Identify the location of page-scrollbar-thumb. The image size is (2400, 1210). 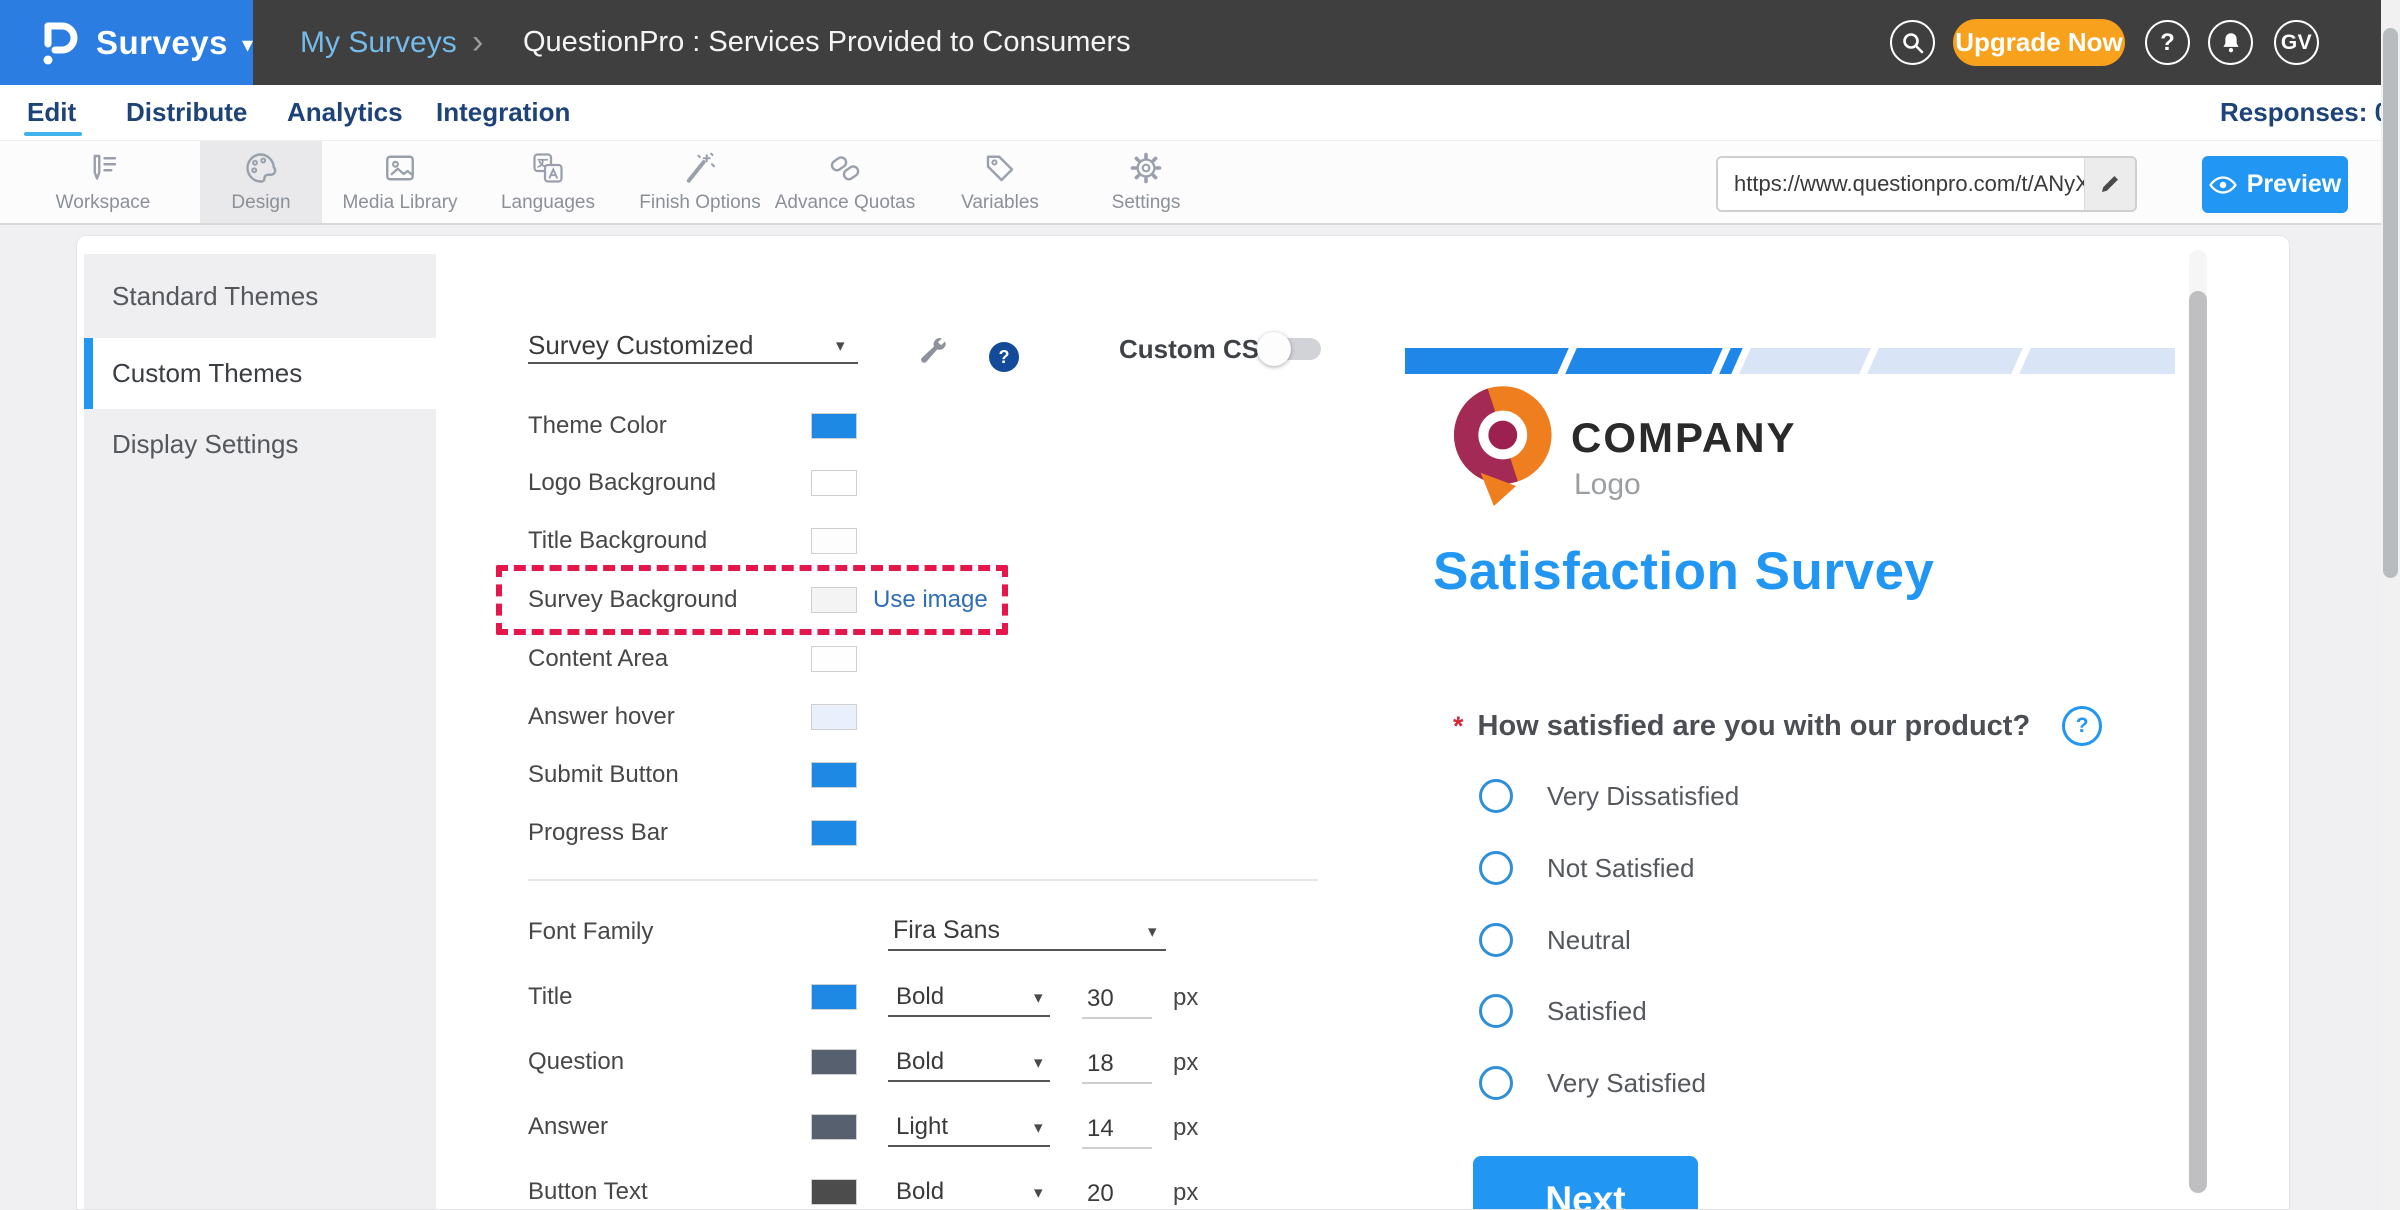
(2390, 303).